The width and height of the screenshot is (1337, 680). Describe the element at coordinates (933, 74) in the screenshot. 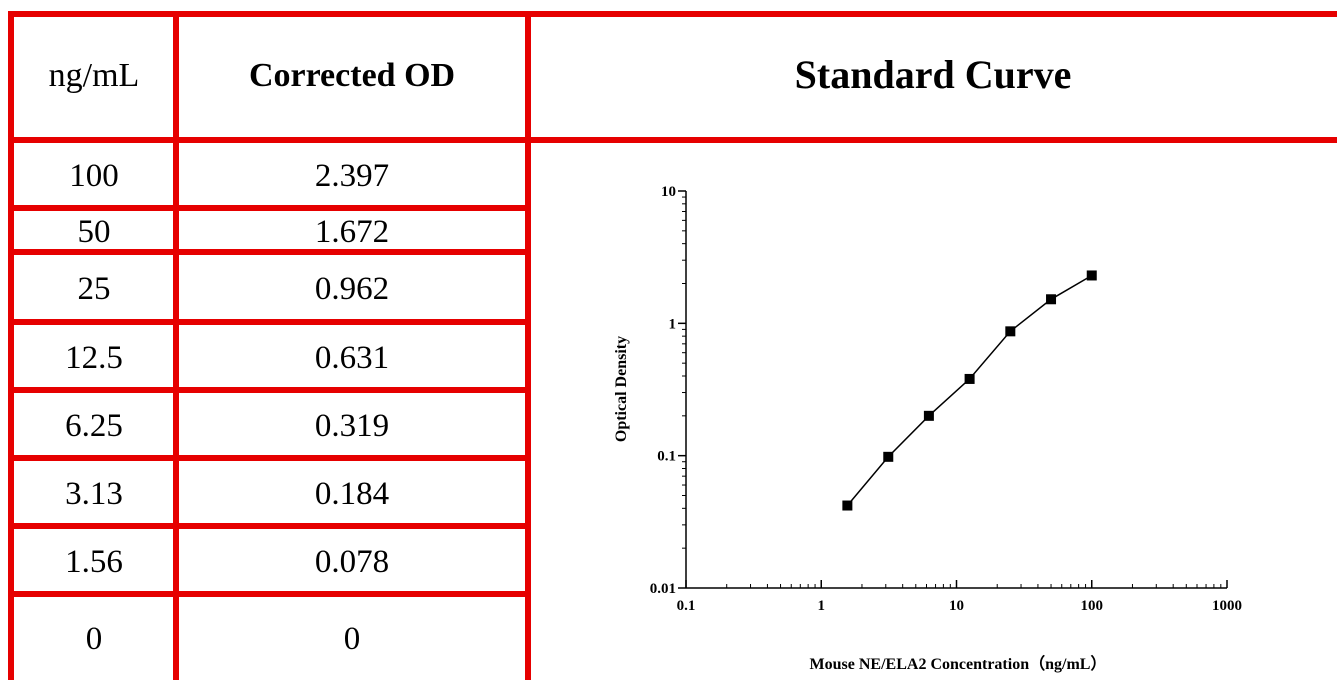

I see `chart-title: Standard Curve` at that location.